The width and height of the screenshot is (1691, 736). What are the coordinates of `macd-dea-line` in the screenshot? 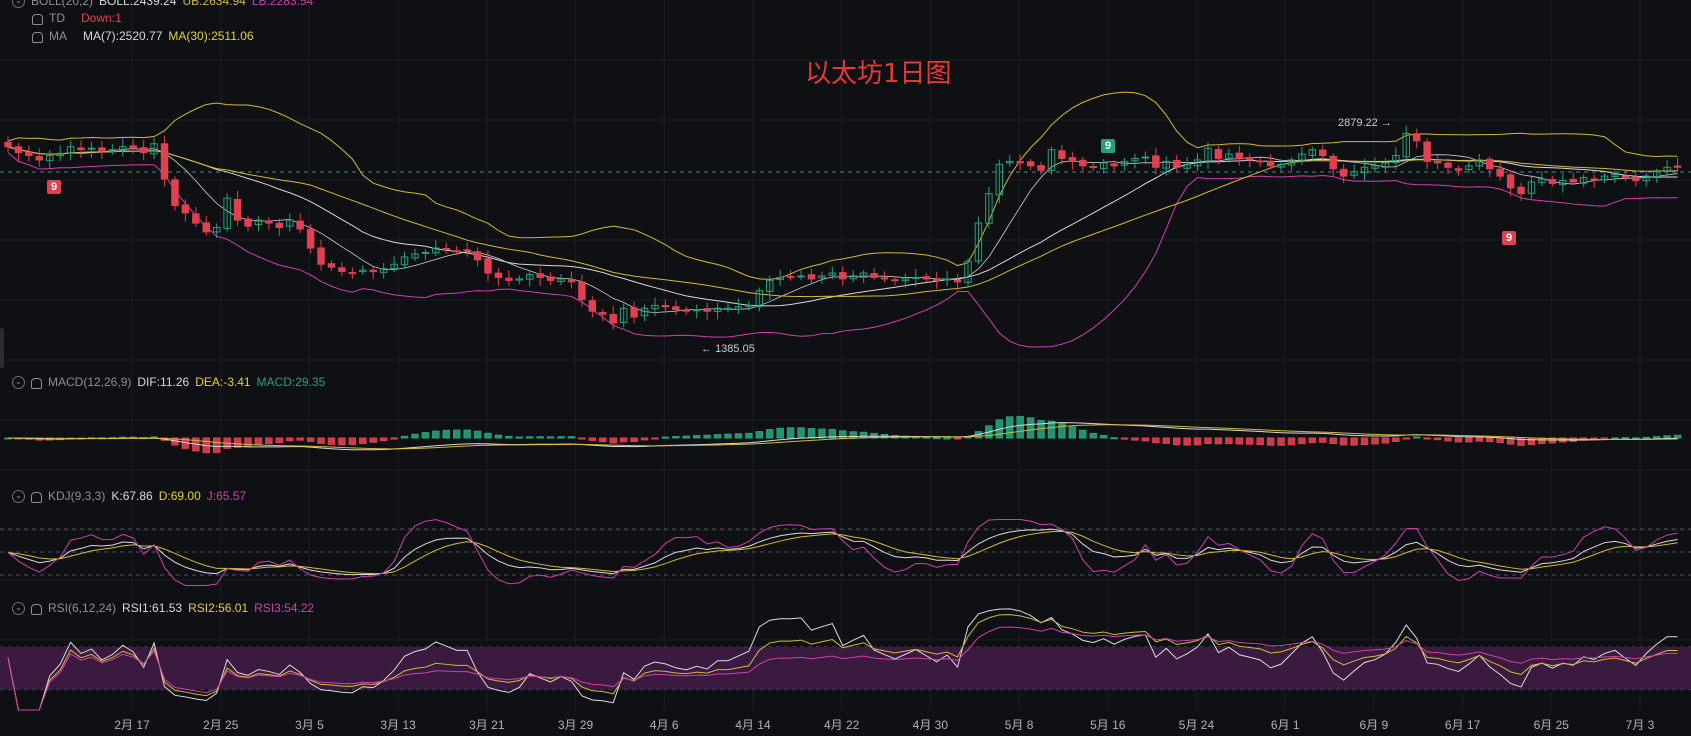 It's located at (842, 437).